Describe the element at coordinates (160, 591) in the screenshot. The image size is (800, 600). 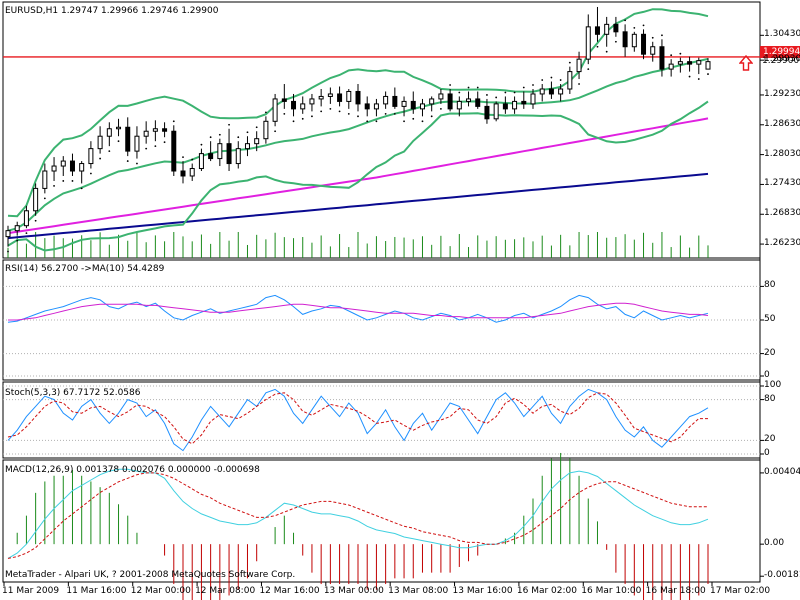
I see `time-axis-label: 12 Mar 00:00` at that location.